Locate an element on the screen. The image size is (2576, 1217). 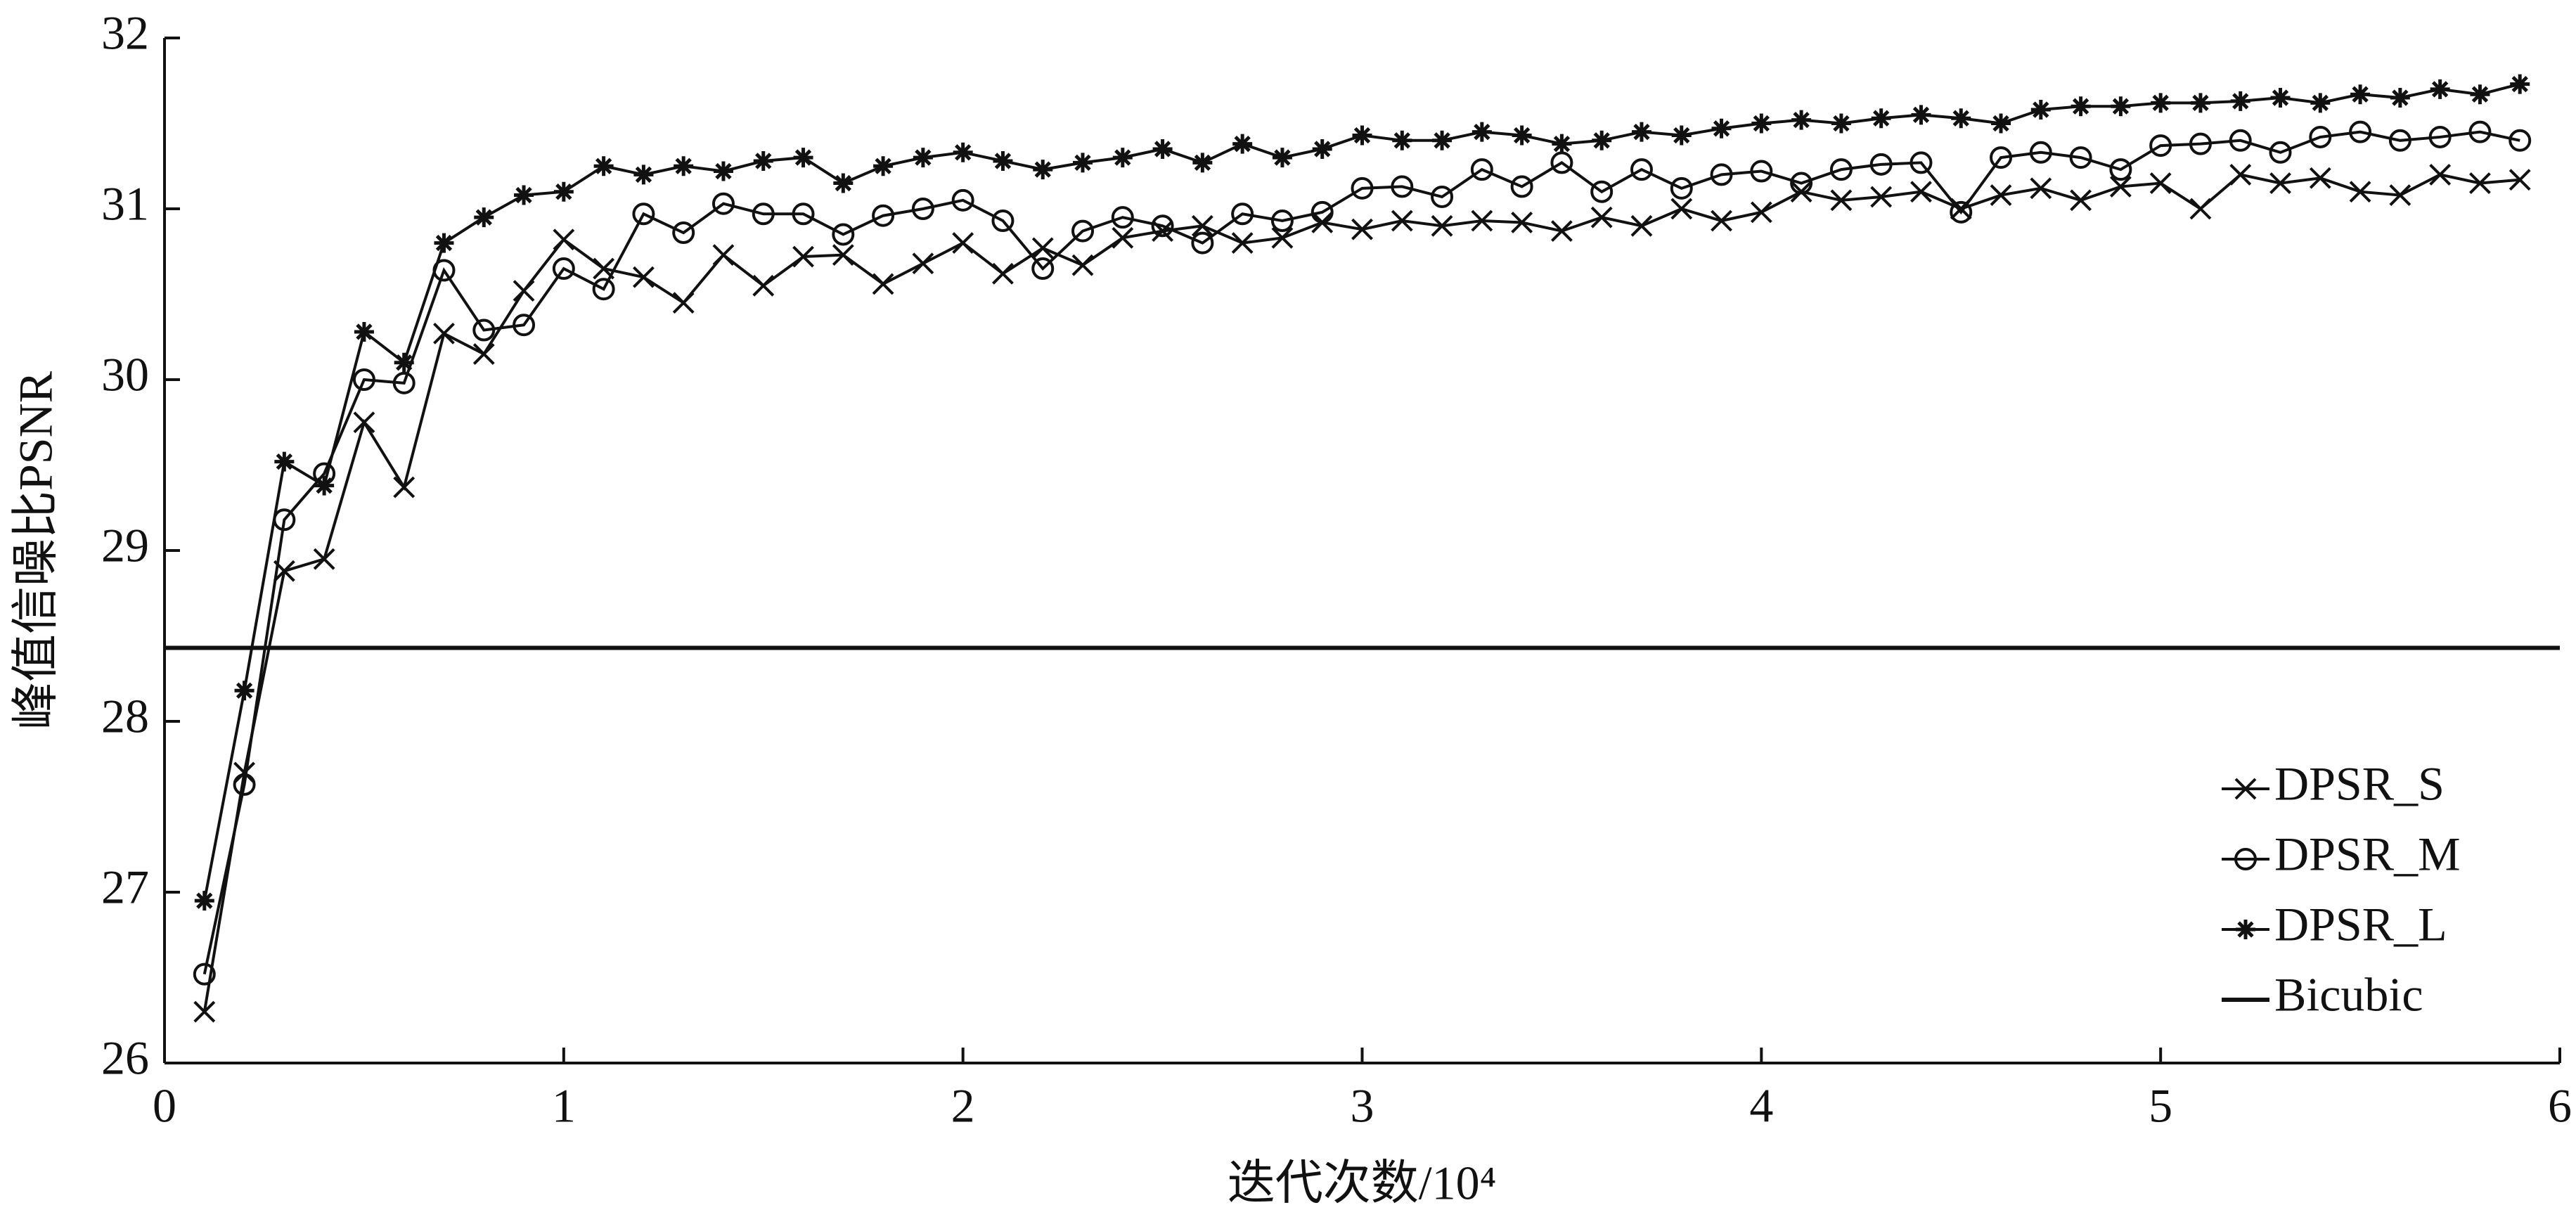
y-axis-label: 峰值信噪比PSNR is located at coordinates (36, 550).